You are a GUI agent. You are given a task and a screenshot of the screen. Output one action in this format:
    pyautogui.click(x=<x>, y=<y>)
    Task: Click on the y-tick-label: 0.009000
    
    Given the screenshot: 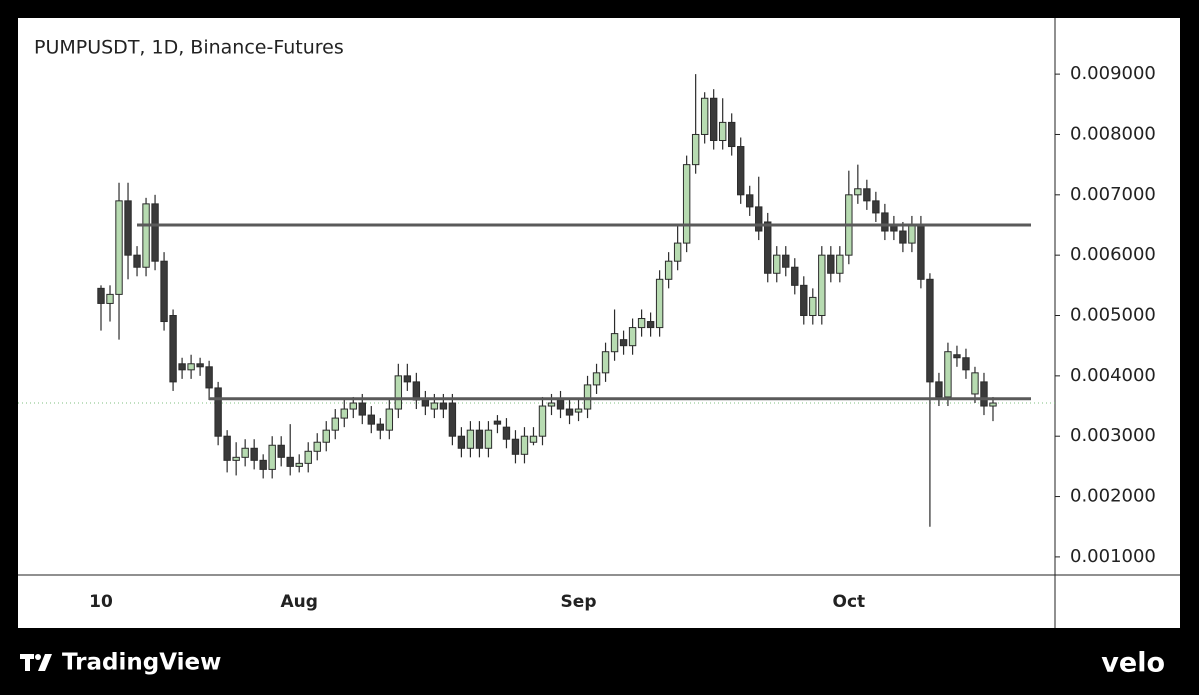 What is the action you would take?
    pyautogui.click(x=1113, y=73)
    